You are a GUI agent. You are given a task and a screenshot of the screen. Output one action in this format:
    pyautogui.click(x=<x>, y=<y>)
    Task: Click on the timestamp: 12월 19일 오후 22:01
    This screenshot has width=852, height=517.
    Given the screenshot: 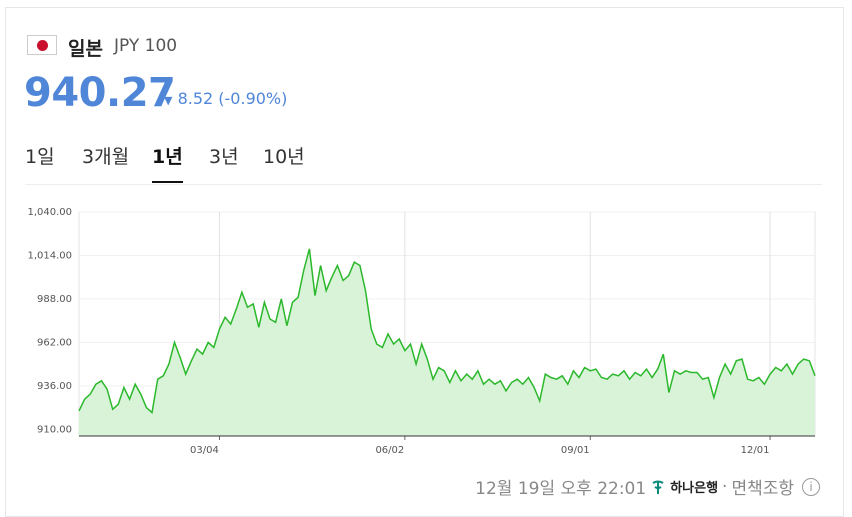 What is the action you would take?
    pyautogui.click(x=561, y=489)
    